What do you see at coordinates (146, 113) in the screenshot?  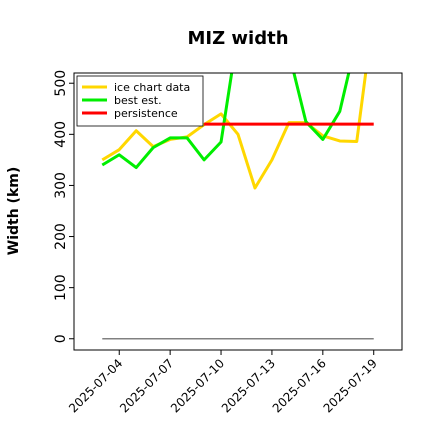 I see `legend-label: persistence` at bounding box center [146, 113].